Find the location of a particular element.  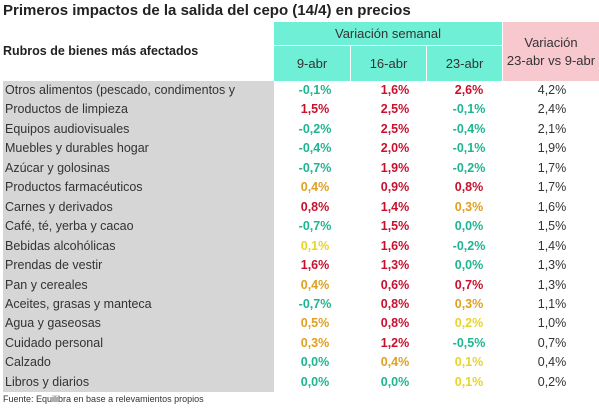

weekly-value-23-abr: 2,6% is located at coordinates (469, 90).